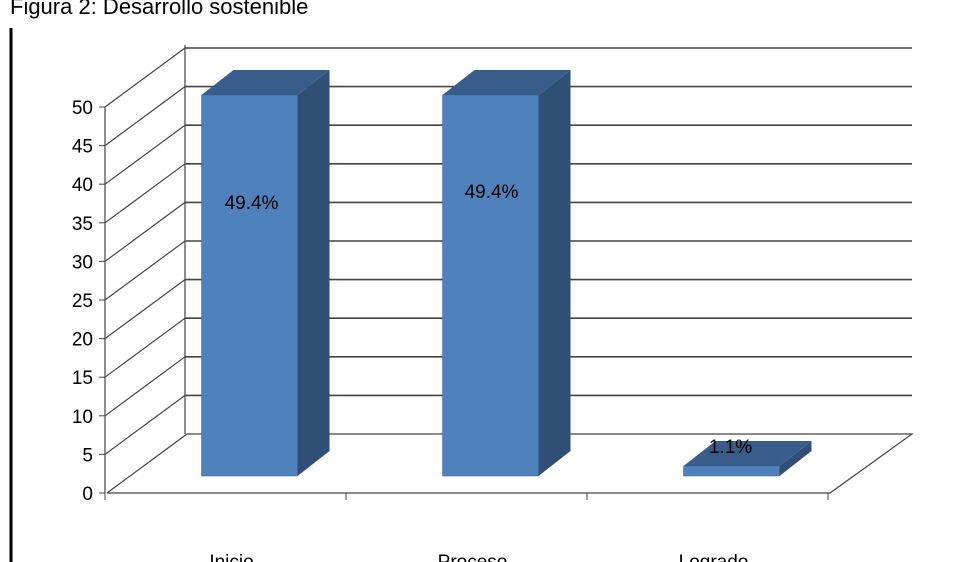 The width and height of the screenshot is (956, 562). What do you see at coordinates (82, 224) in the screenshot?
I see `y-tick-label: 35` at bounding box center [82, 224].